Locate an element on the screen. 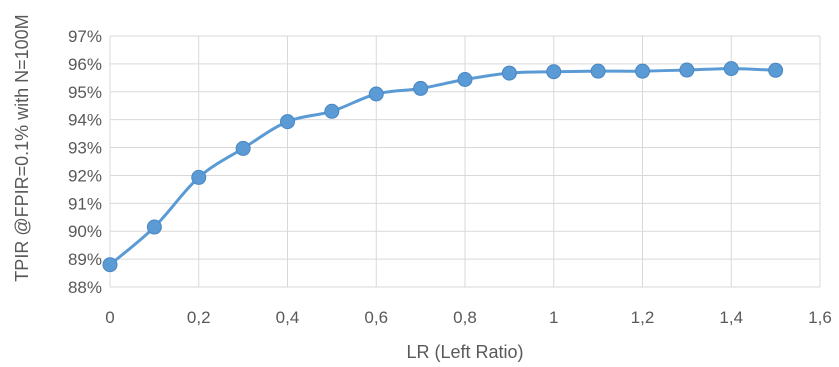  y-tick-label: 92% is located at coordinates (85, 175).